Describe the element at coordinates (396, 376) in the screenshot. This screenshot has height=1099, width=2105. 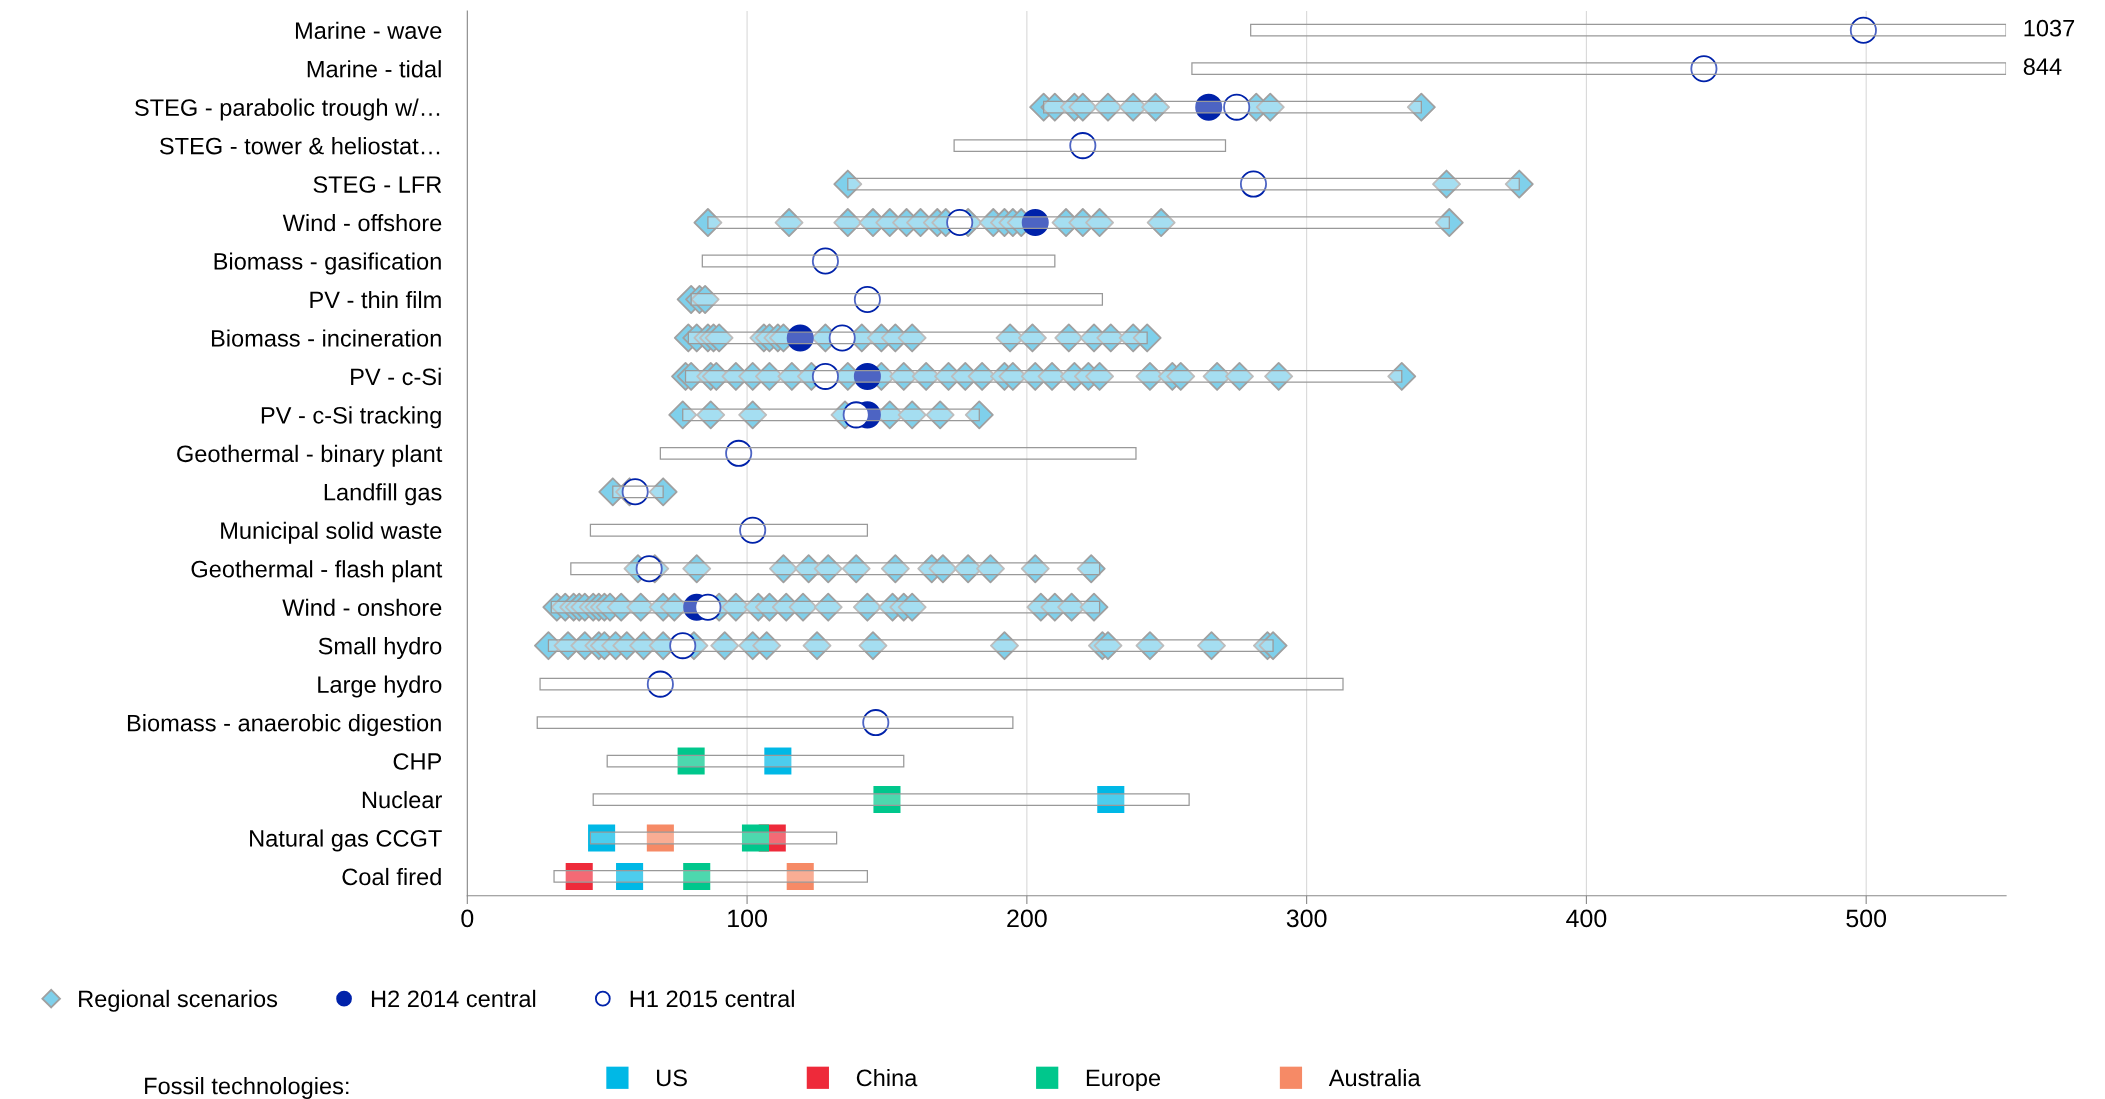
I see `y-tick-label: PV - c-Si` at that location.